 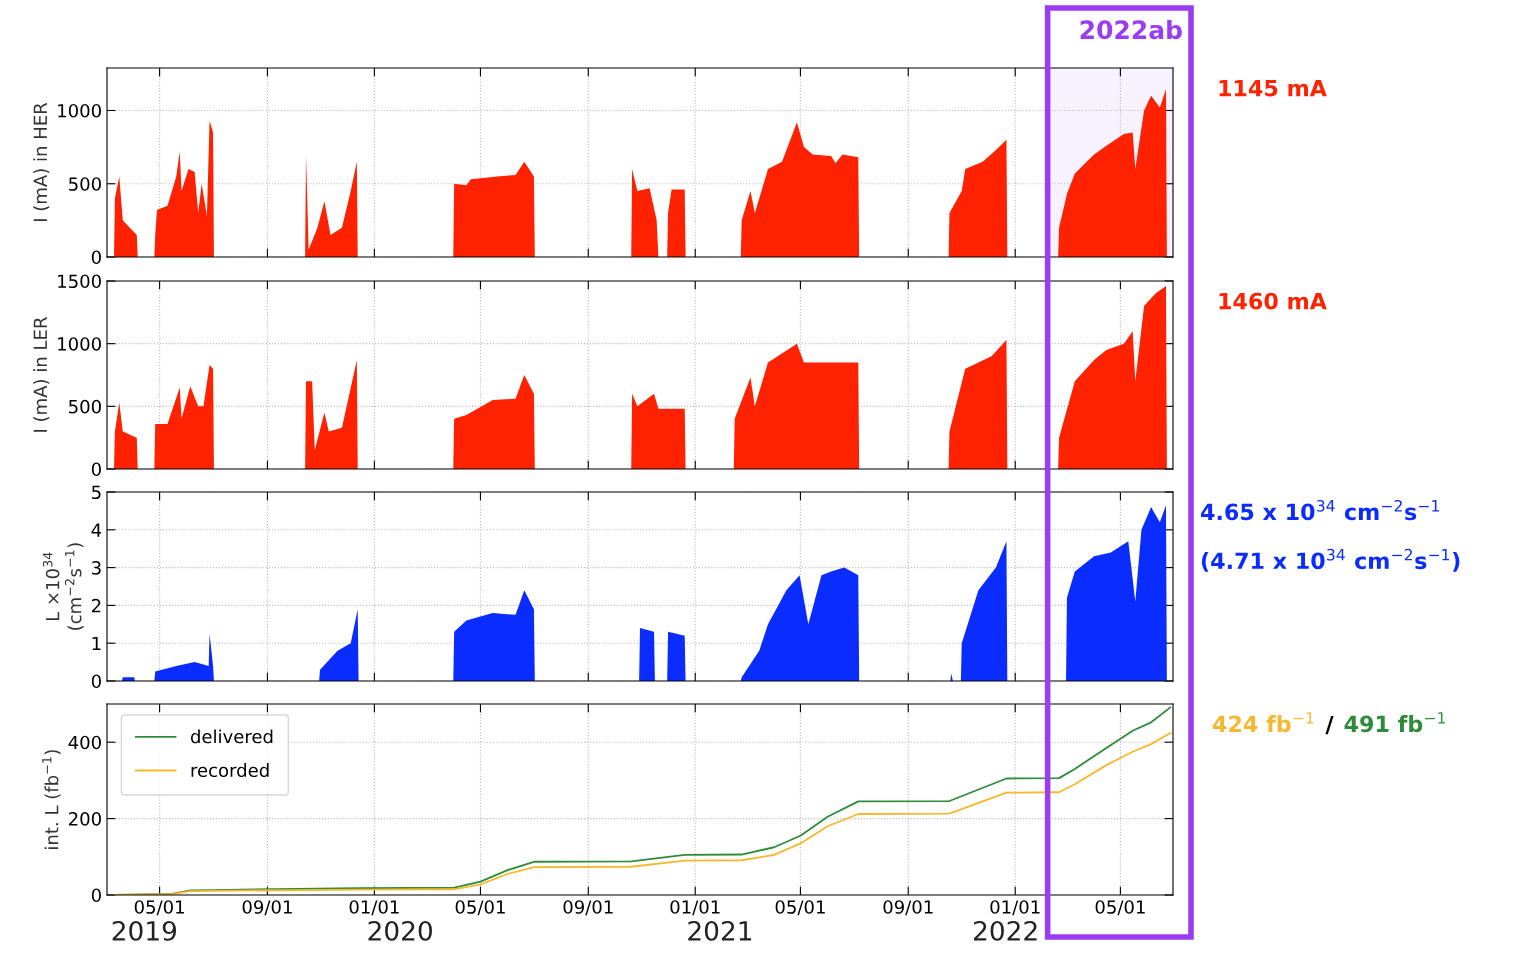 What do you see at coordinates (96, 643) in the screenshot?
I see `y-tick-label: 1` at bounding box center [96, 643].